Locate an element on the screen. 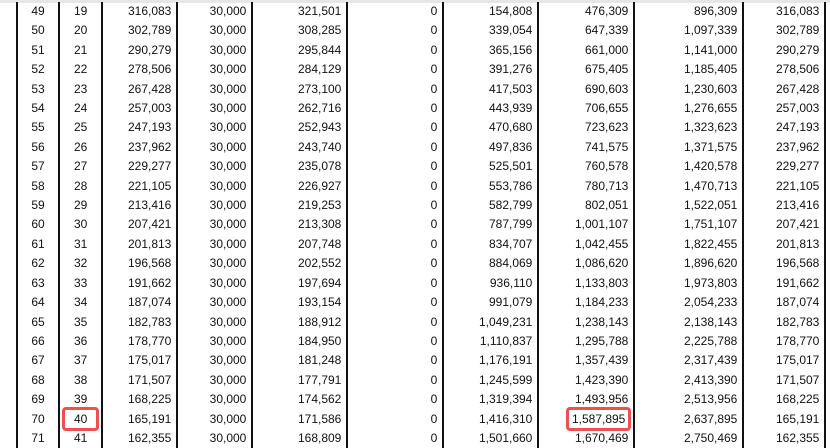 The width and height of the screenshot is (830, 448). cell-value: 59 is located at coordinates (38, 205).